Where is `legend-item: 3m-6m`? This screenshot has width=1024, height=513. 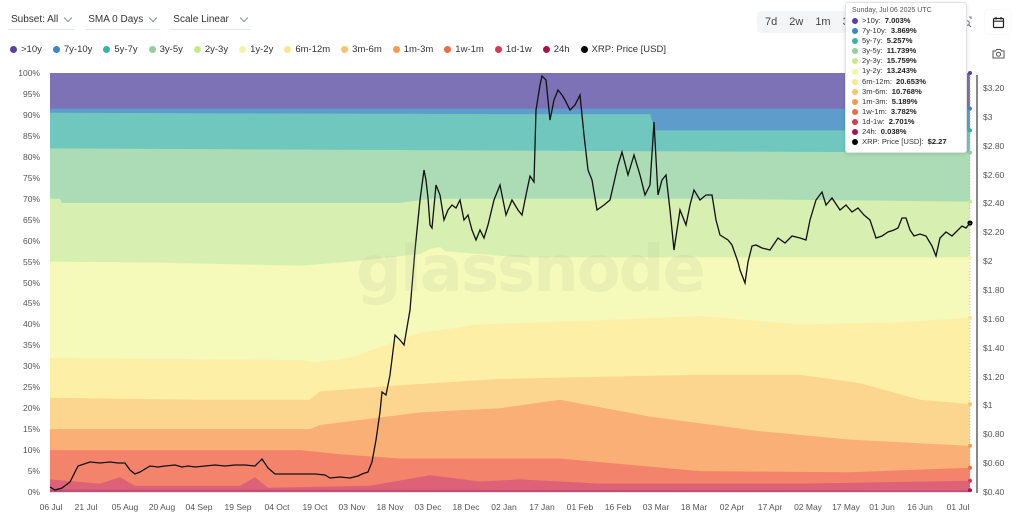
legend-item: 3m-6m is located at coordinates (361, 49).